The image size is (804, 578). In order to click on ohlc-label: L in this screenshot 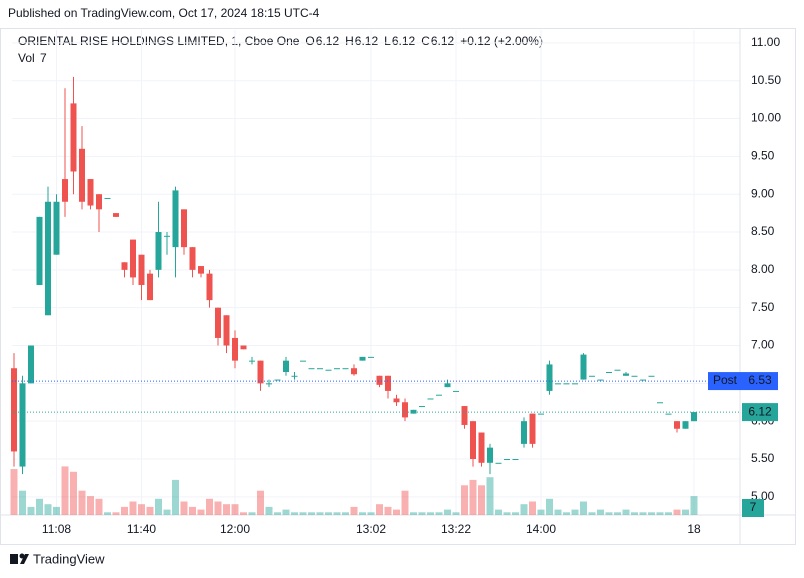, I will do `click(387, 41)`.